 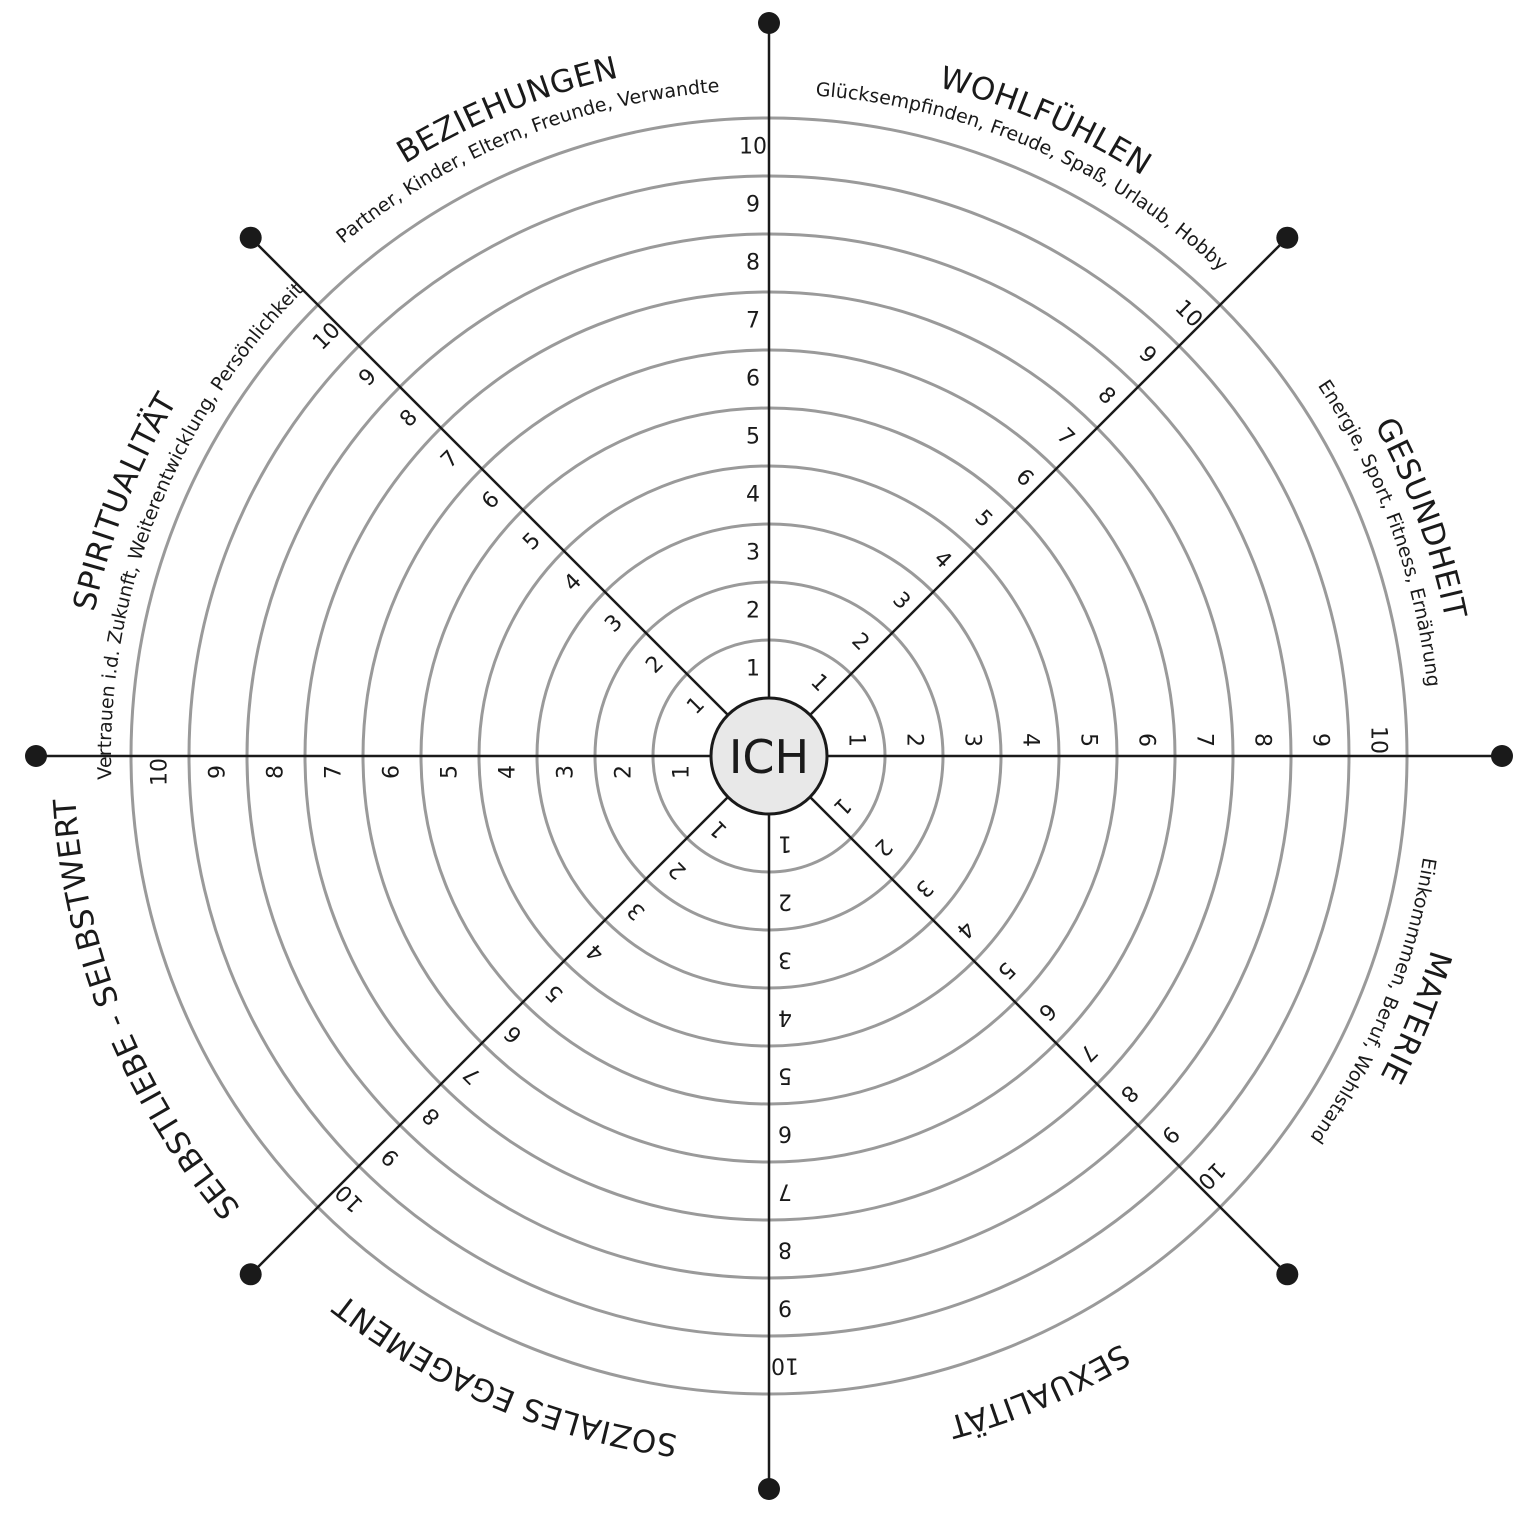 I want to click on center-node: ICH, so click(x=769, y=756).